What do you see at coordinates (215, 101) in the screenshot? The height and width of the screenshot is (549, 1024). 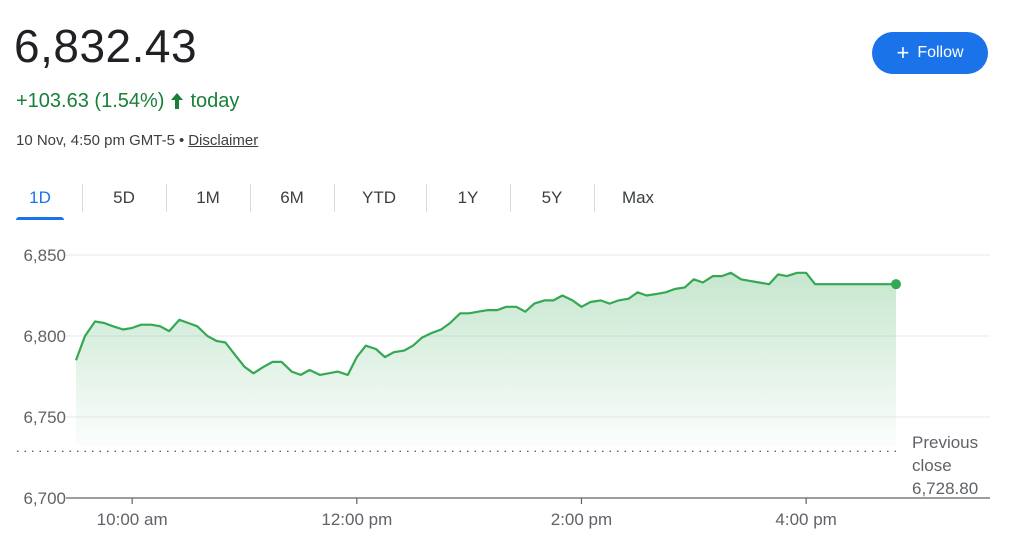 I see `change-period: today` at bounding box center [215, 101].